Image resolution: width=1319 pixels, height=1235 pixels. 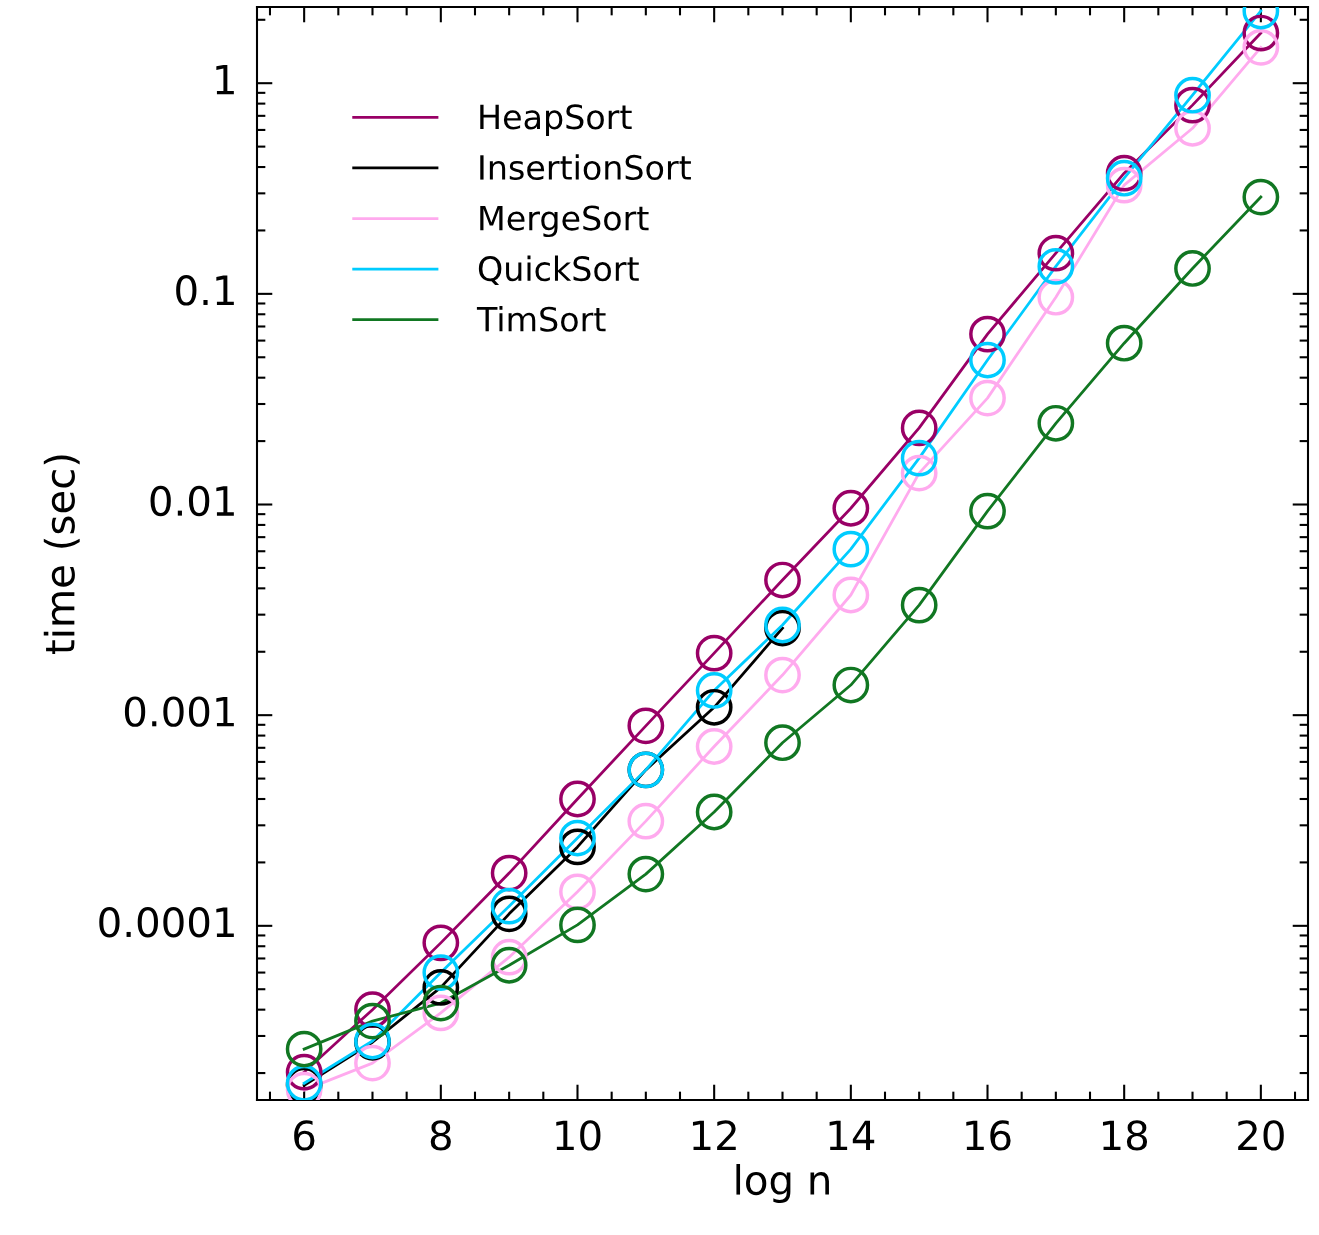 I want to click on x-tick-label: 8, so click(x=440, y=1135).